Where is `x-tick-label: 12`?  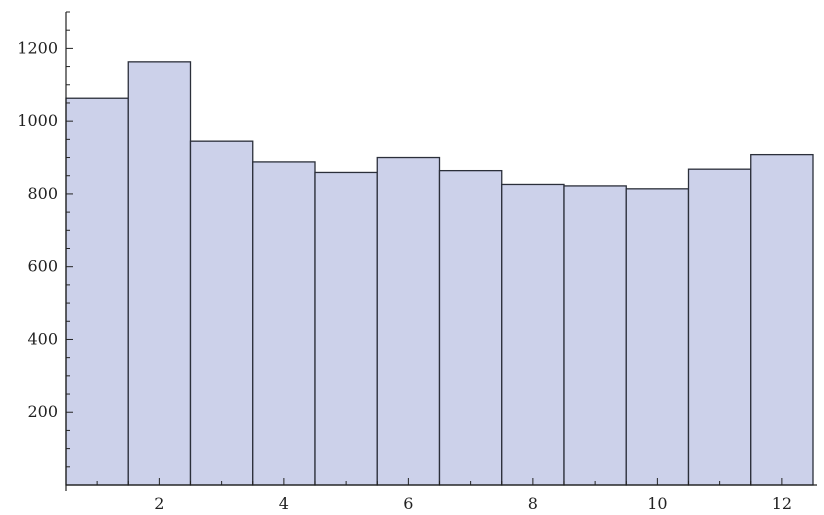
x-tick-label: 12 is located at coordinates (782, 503).